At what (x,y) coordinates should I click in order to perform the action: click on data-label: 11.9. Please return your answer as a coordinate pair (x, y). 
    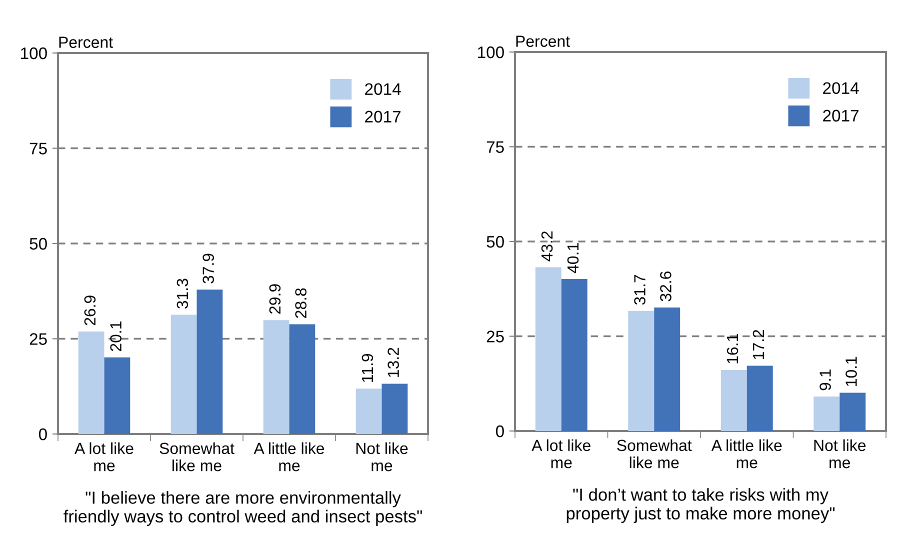
    Looking at the image, I should click on (368, 368).